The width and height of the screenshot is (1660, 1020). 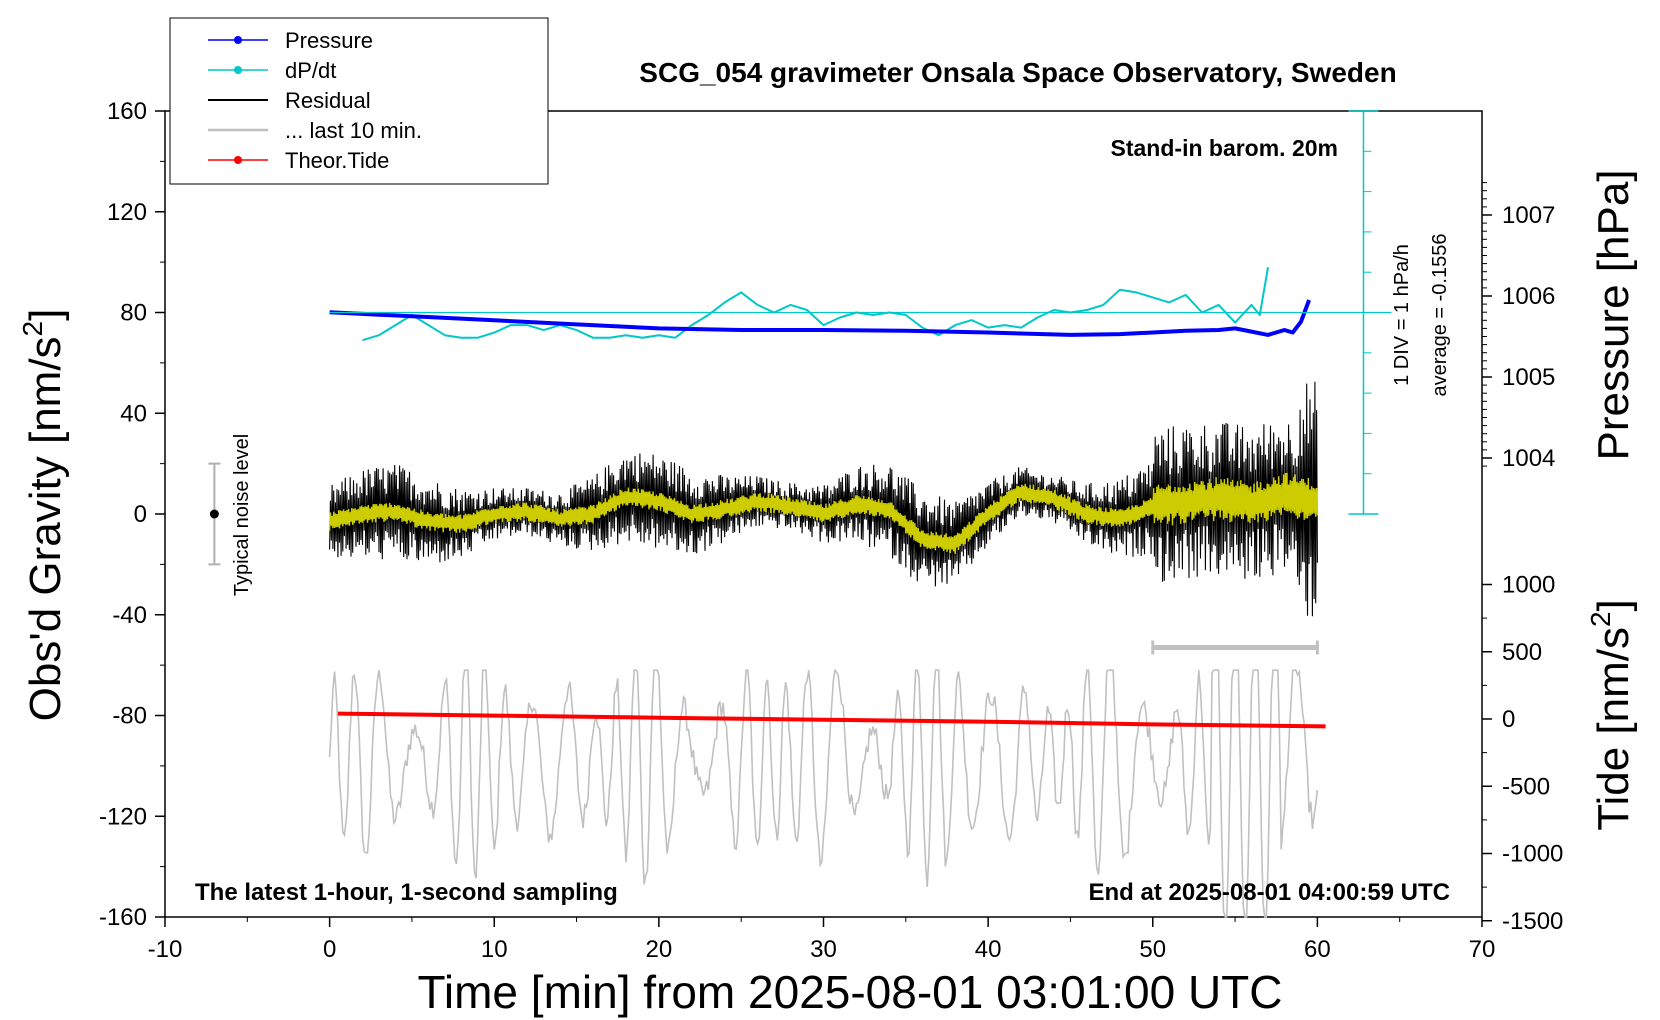 What do you see at coordinates (238, 40) in the screenshot?
I see `legend-marker-pressure` at bounding box center [238, 40].